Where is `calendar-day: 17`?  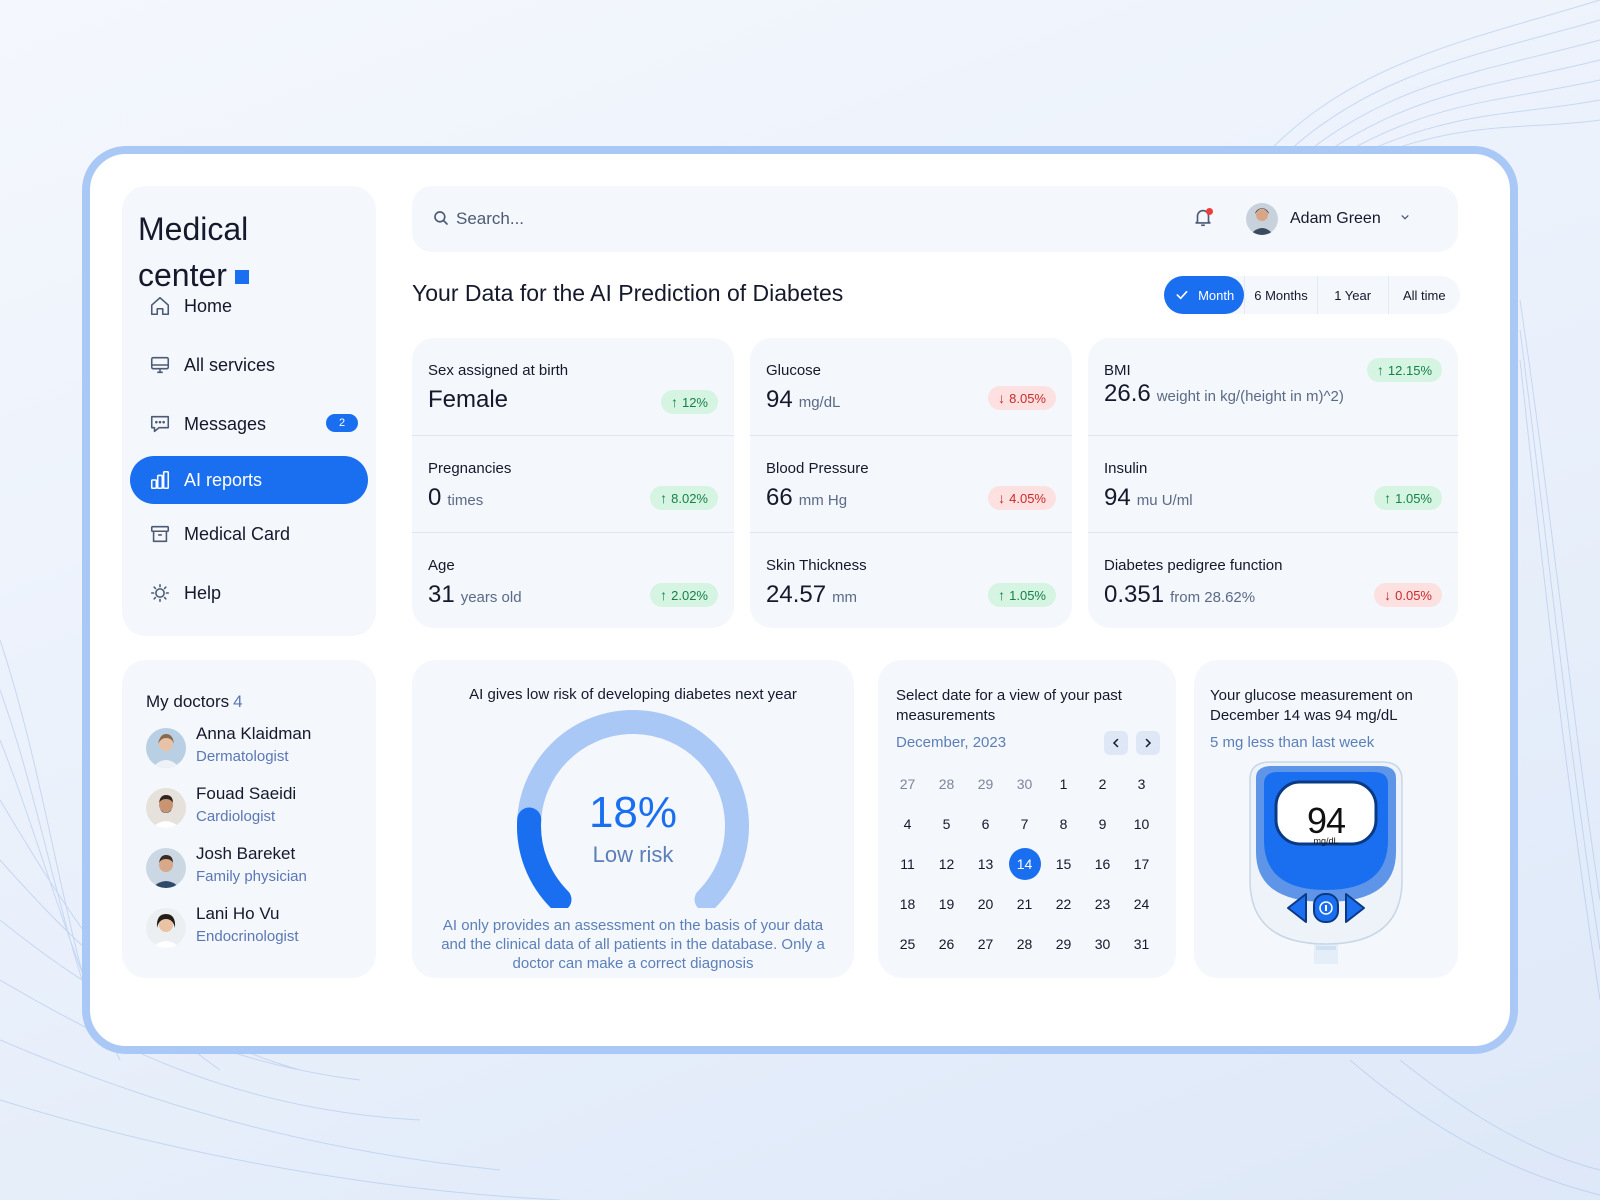 calendar-day: 17 is located at coordinates (1141, 864).